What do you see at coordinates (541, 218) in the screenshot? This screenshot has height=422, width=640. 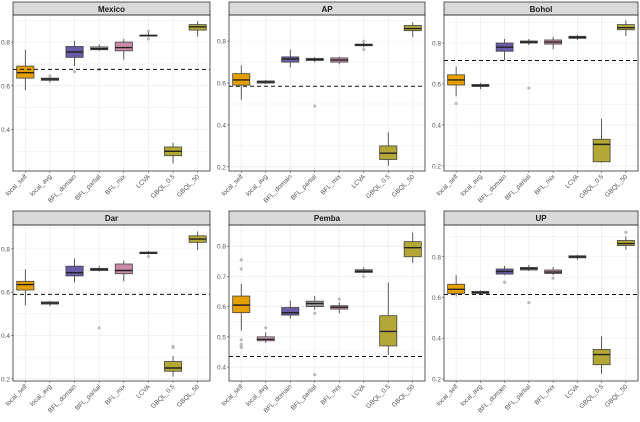 I see `panel-title: UP` at bounding box center [541, 218].